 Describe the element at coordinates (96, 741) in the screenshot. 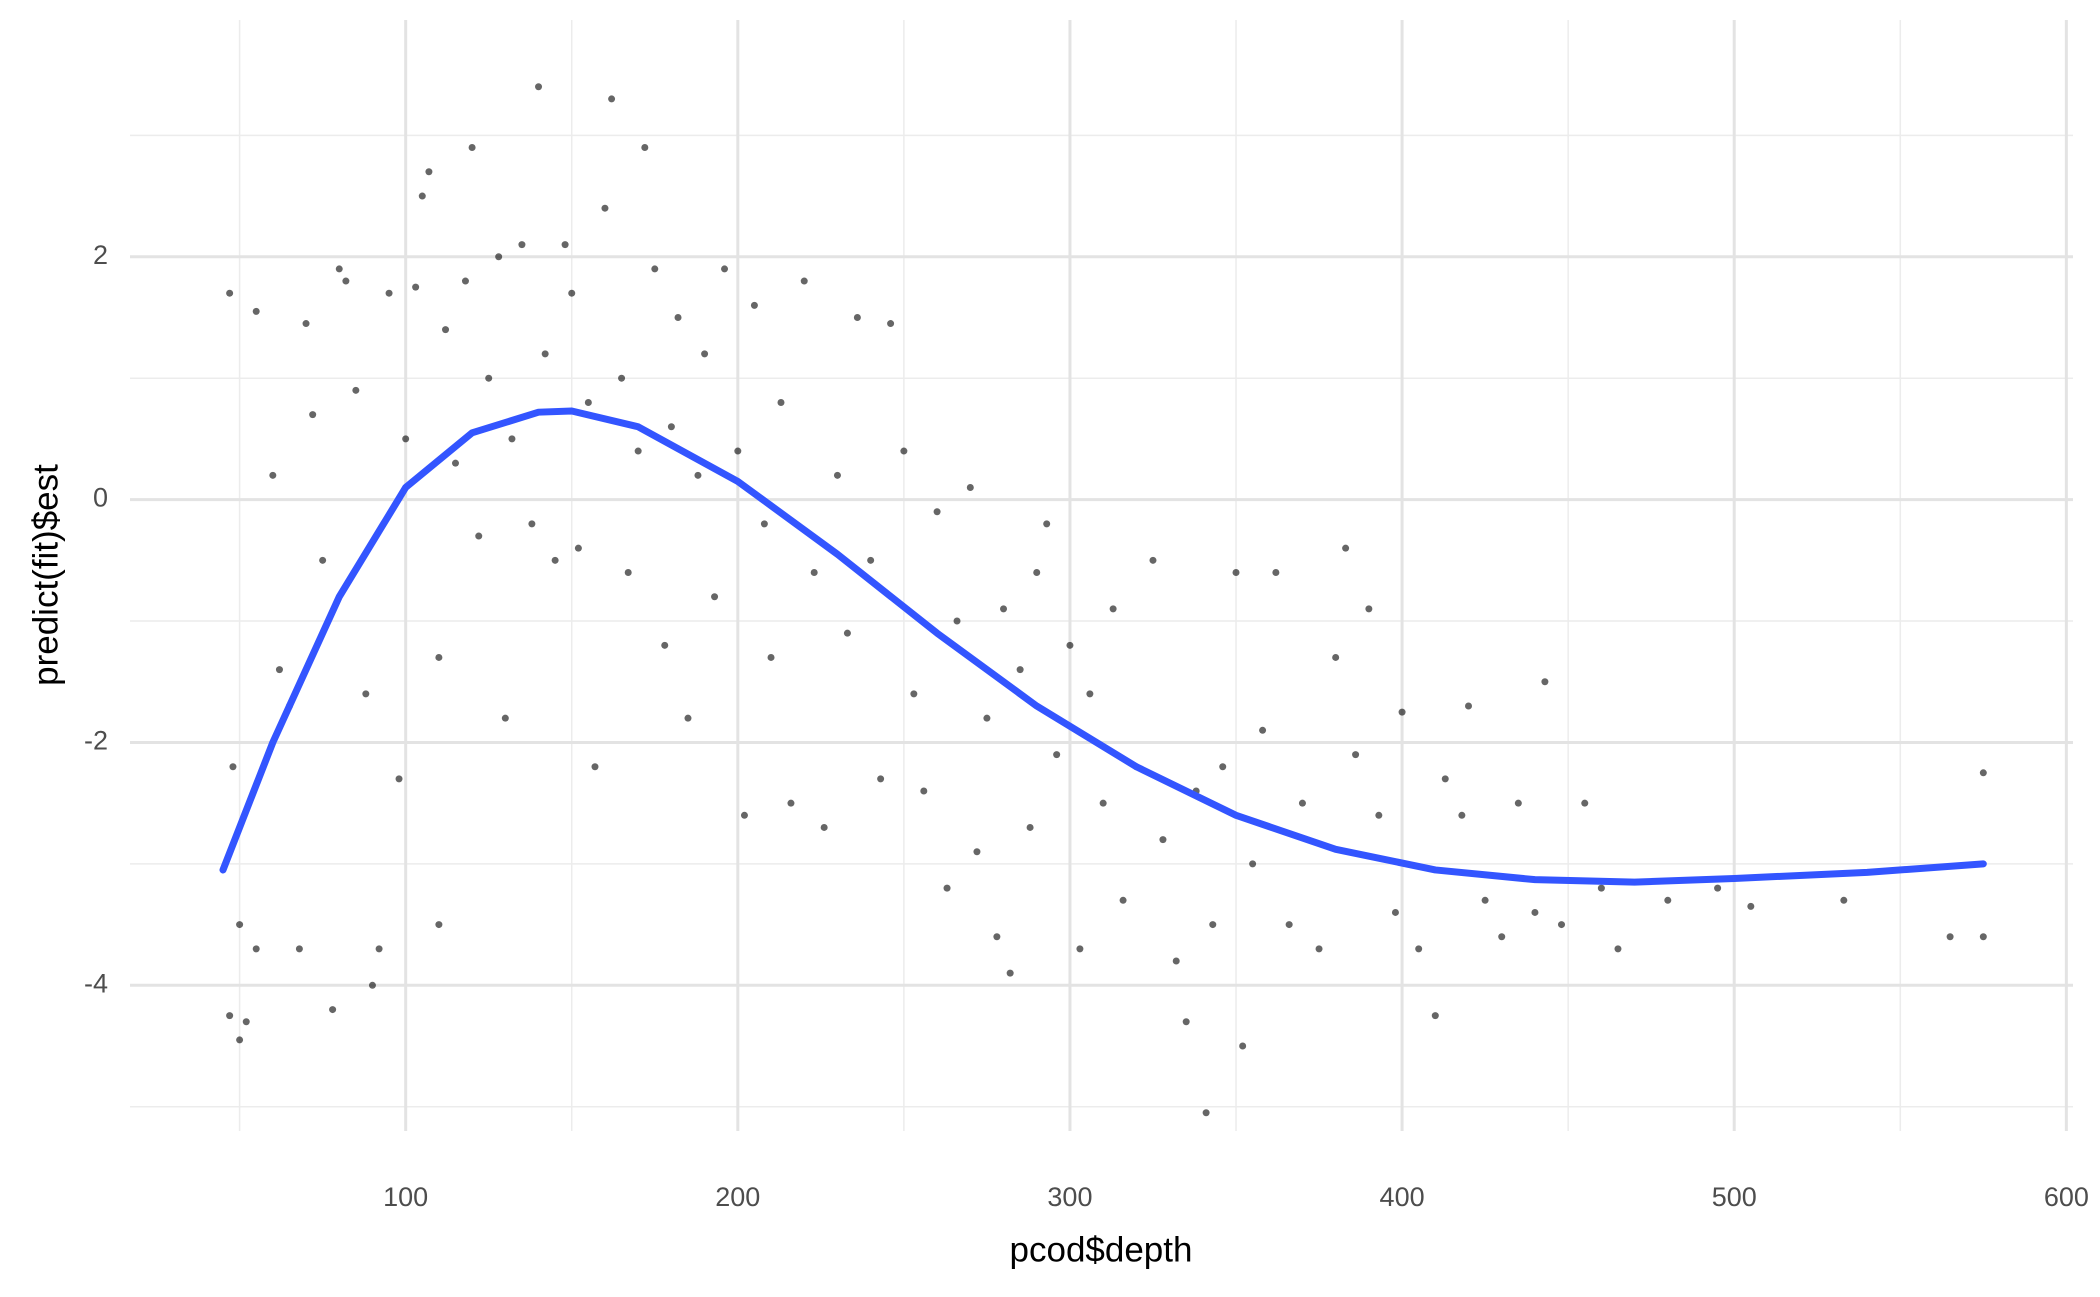

I see `y-tick-label: -2` at that location.